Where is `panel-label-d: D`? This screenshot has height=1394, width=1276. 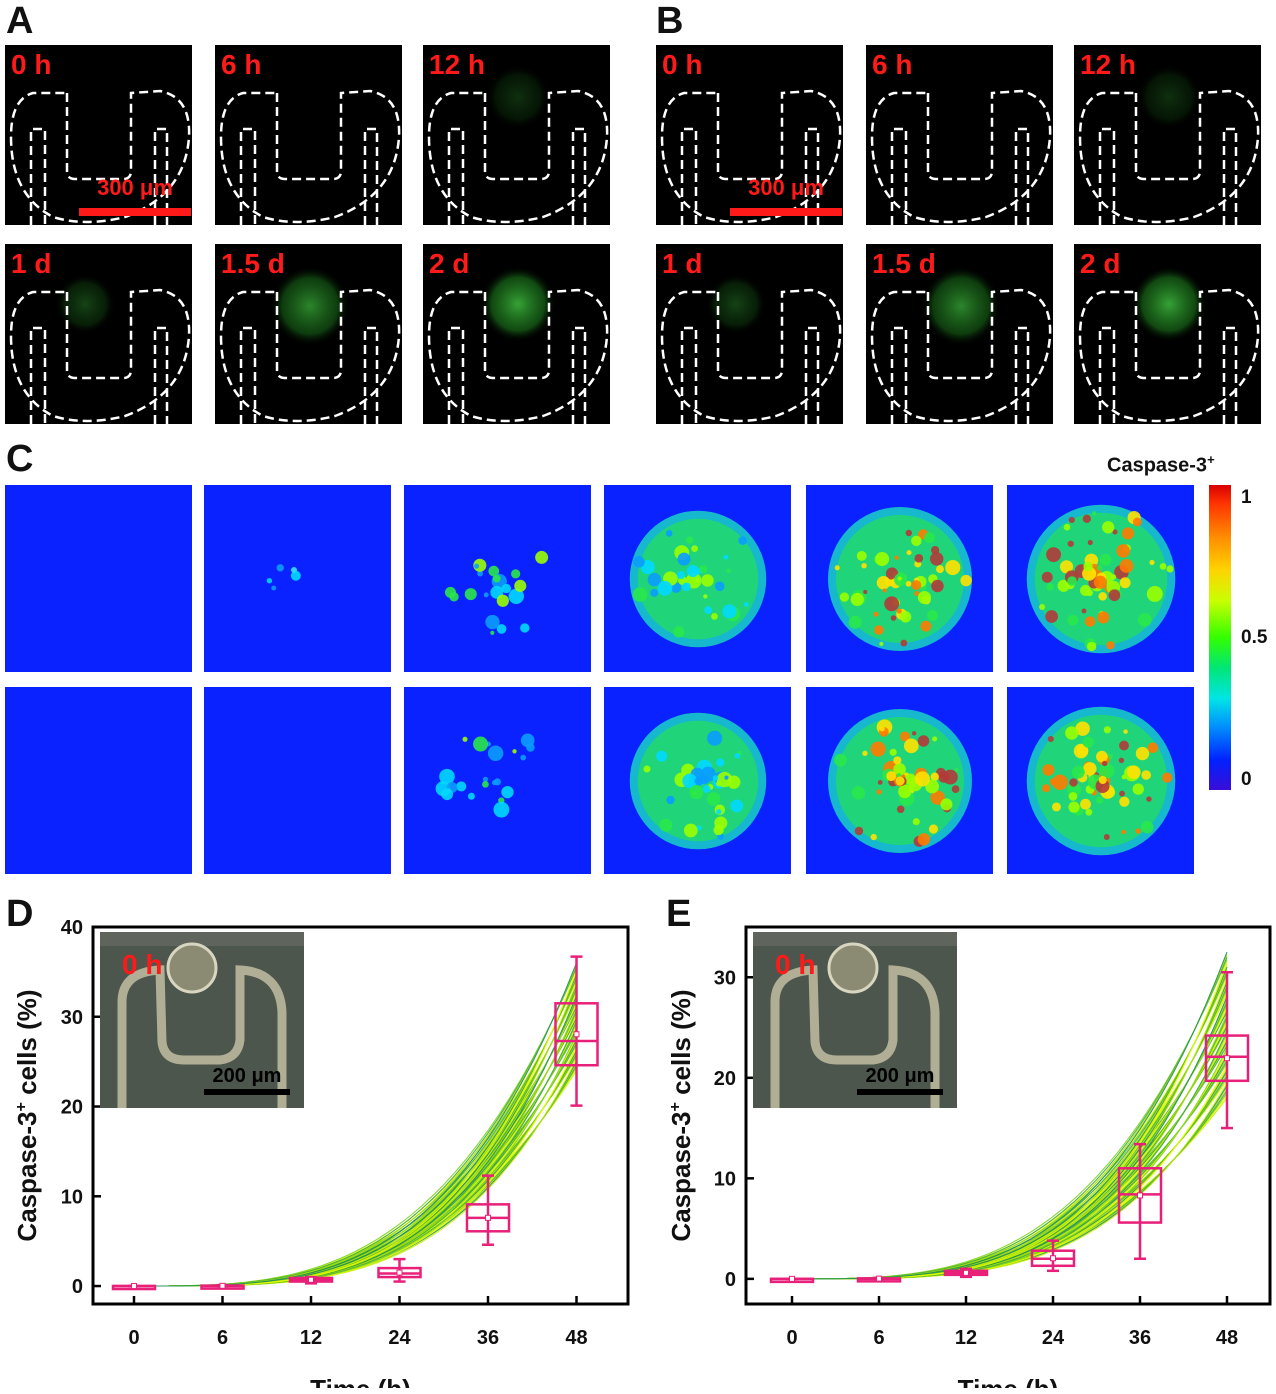
panel-label-d: D is located at coordinates (20, 914).